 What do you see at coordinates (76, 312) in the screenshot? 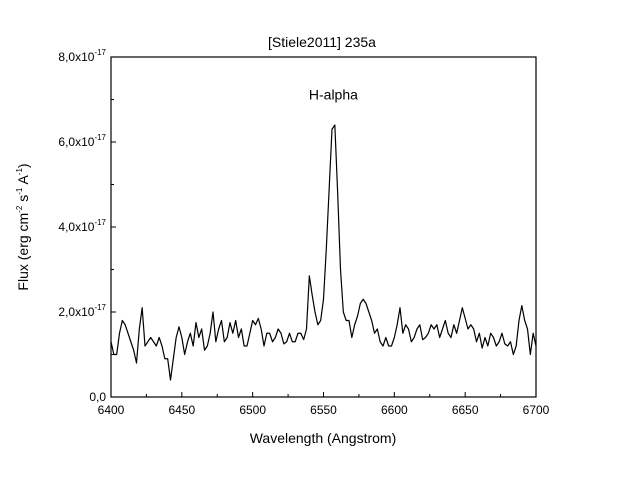
I see `y-tick-label-base: 2,0x10` at bounding box center [76, 312].